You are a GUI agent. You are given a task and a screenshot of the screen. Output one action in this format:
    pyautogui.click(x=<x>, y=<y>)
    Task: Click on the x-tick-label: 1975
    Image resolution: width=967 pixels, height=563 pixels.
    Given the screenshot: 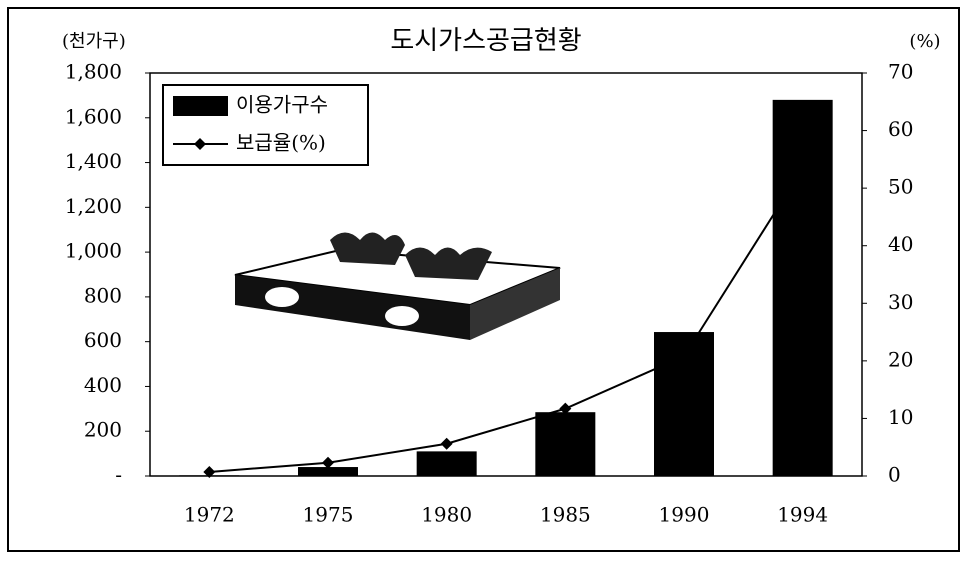 What is the action you would take?
    pyautogui.click(x=328, y=515)
    